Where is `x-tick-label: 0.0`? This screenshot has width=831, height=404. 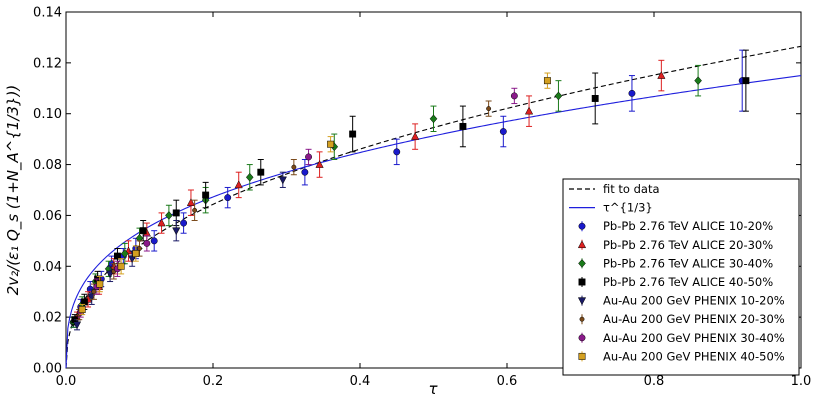
x-tick-label: 0.0 is located at coordinates (66, 381).